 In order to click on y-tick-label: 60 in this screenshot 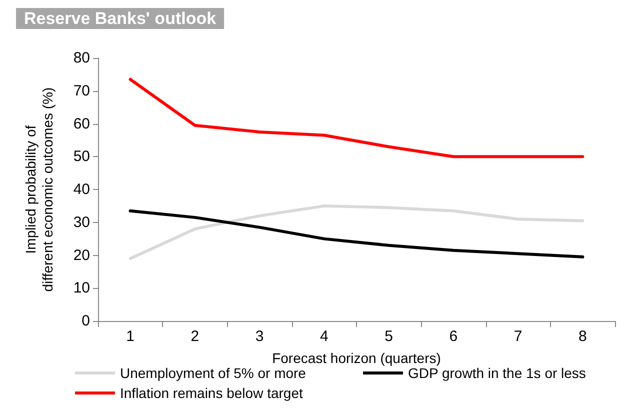, I will do `click(81, 123)`.